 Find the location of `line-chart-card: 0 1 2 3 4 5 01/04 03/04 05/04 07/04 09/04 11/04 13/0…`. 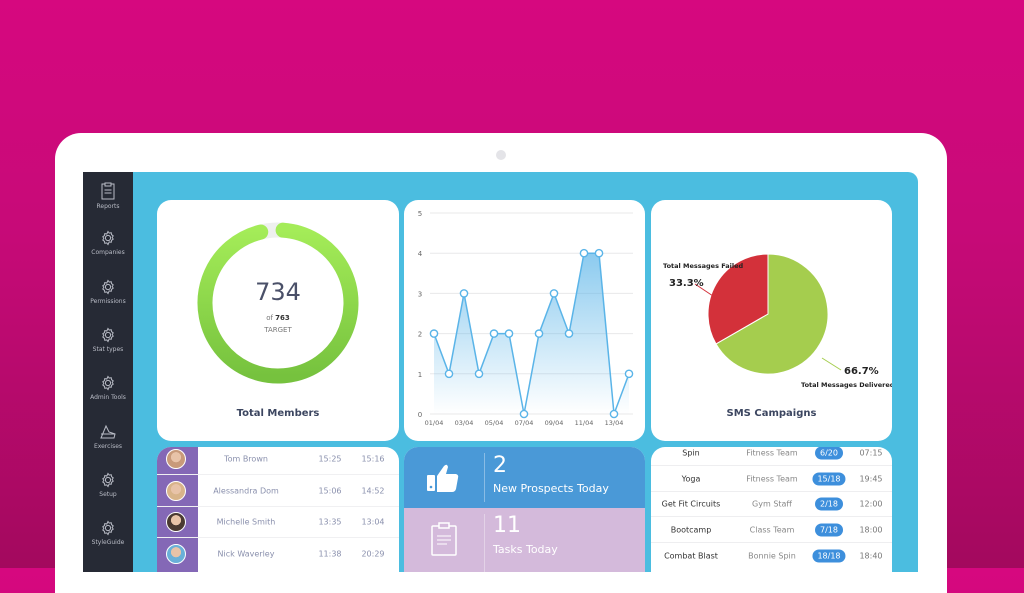

line-chart-card: 0 1 2 3 4 5 01/04 03/04 05/04 07/04 09/04 11/04 13/0… is located at coordinates (524, 320).